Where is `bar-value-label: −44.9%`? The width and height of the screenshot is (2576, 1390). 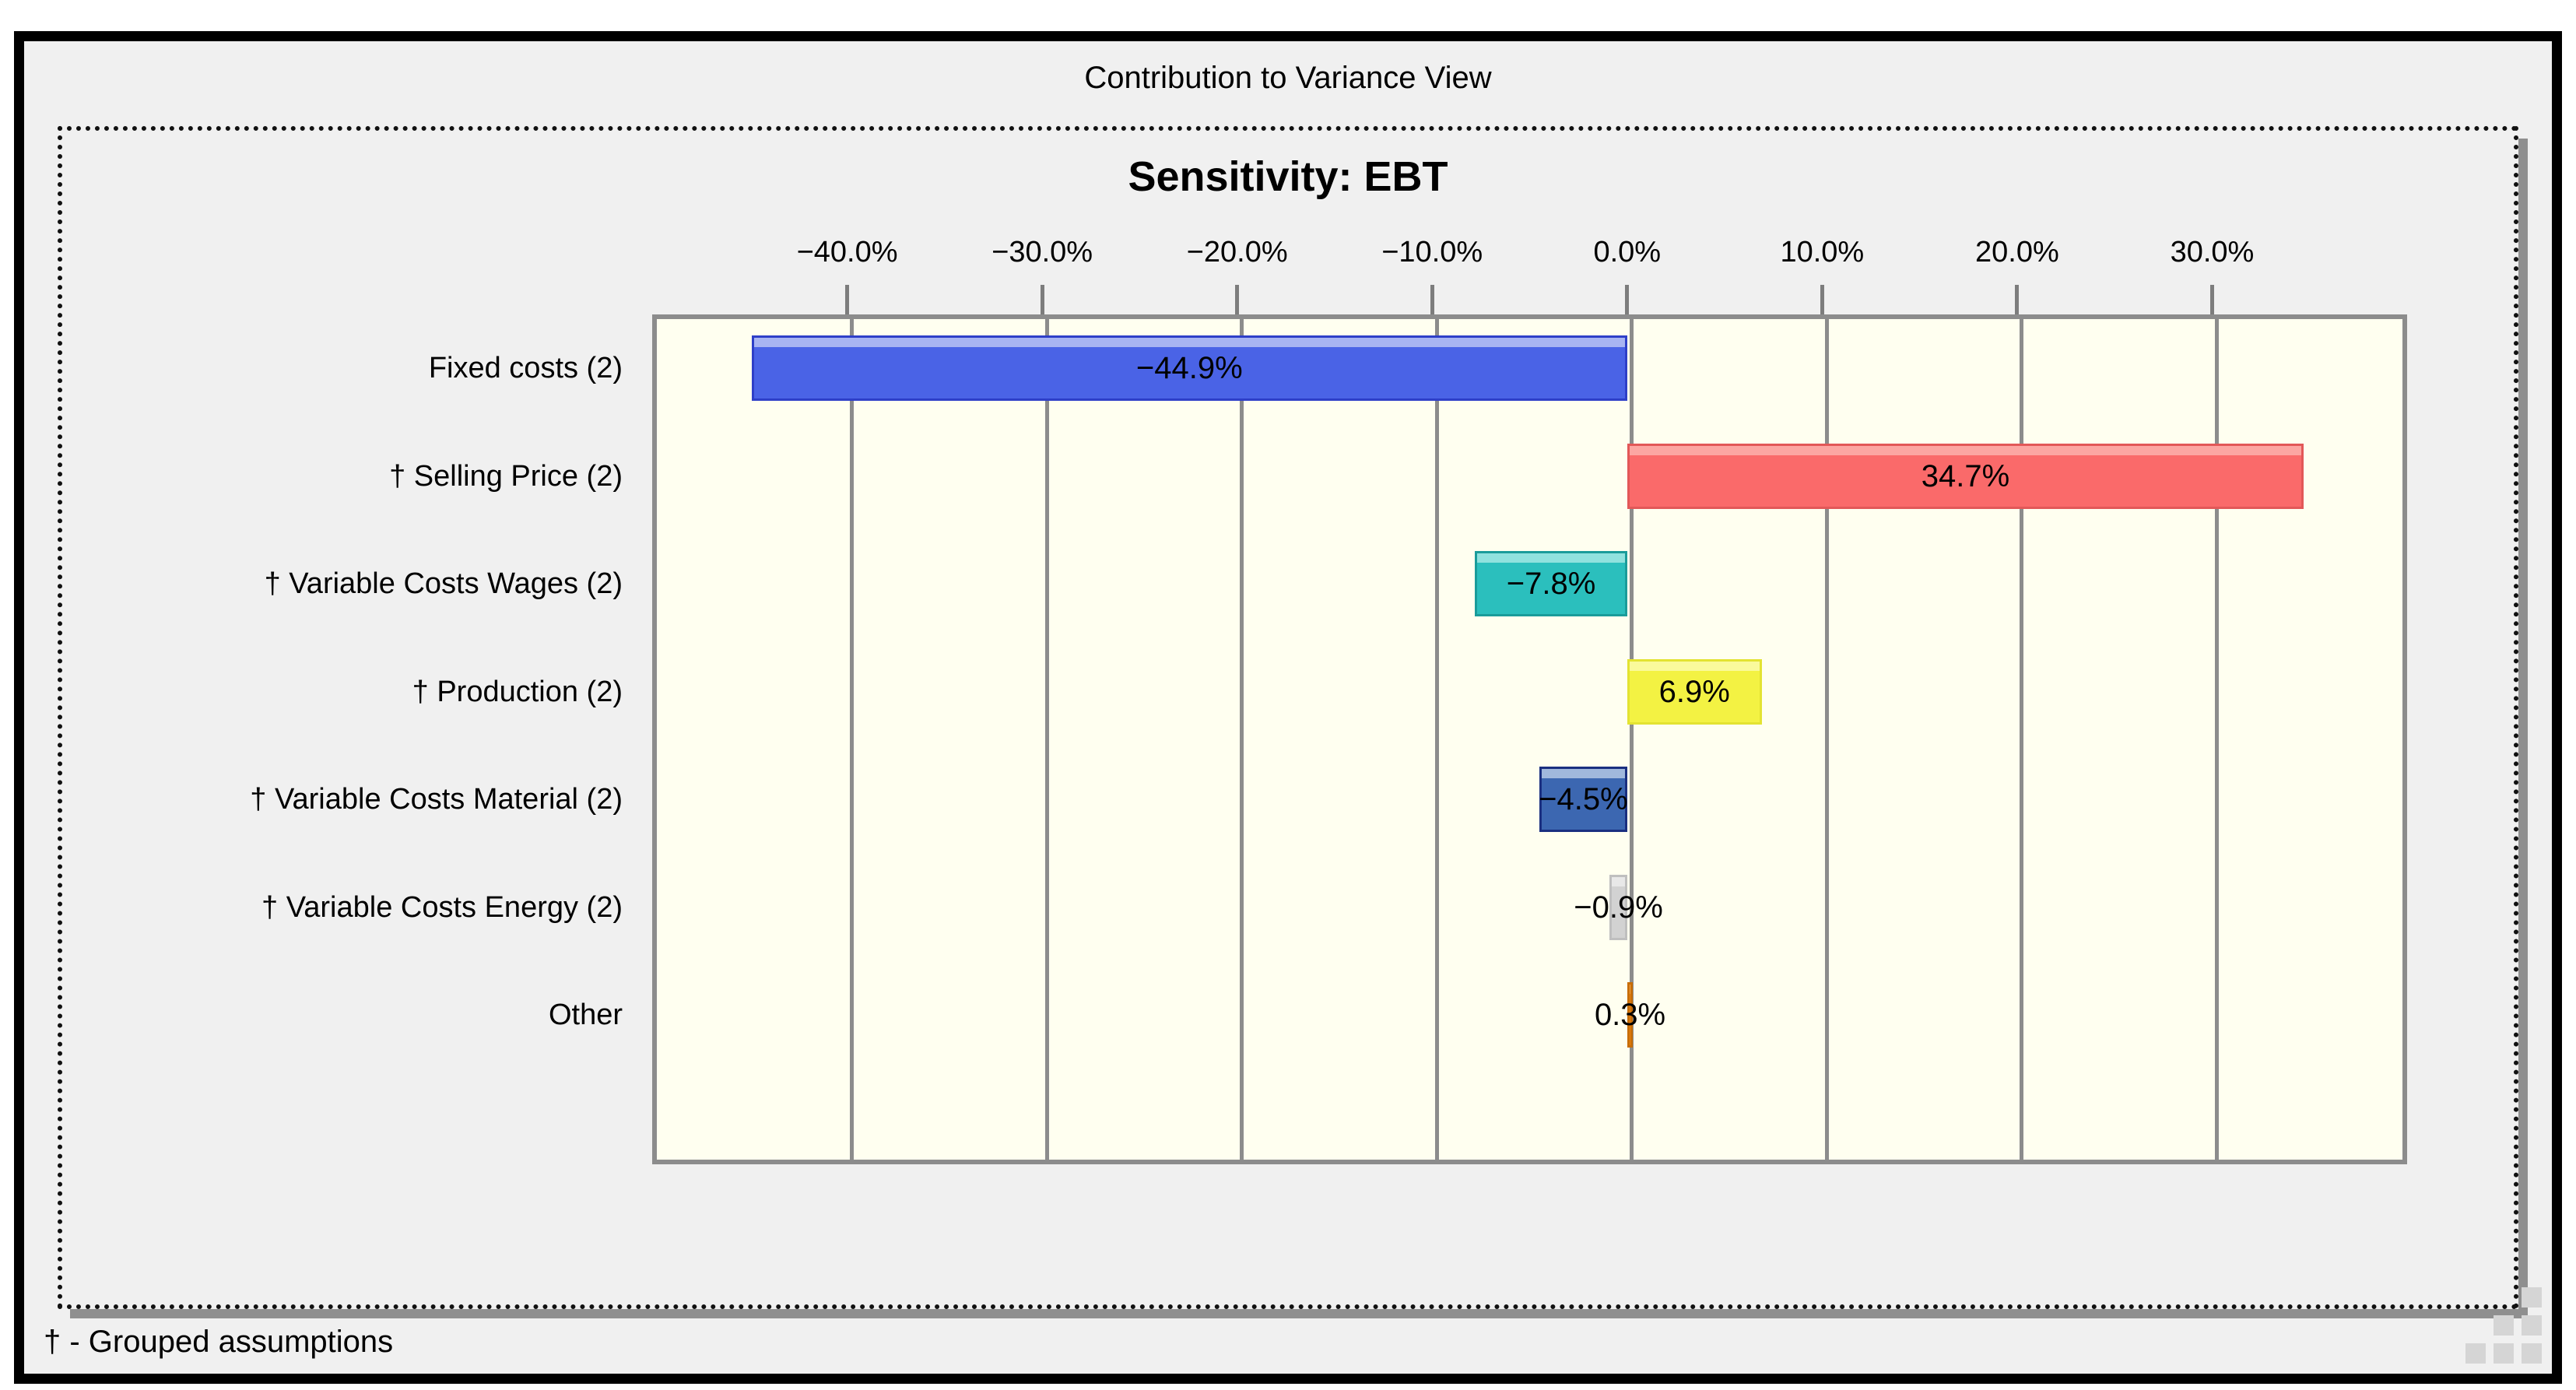 bar-value-label: −44.9% is located at coordinates (1189, 368).